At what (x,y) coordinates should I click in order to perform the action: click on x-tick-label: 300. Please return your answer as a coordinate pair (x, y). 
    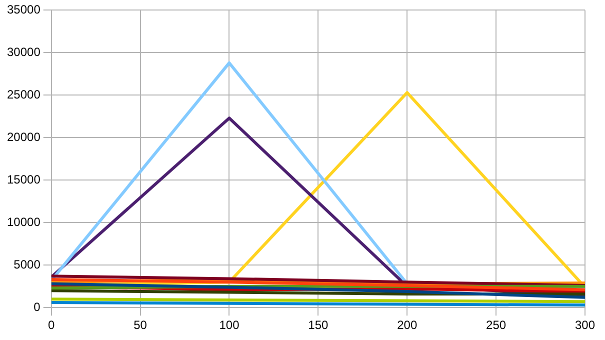
    Looking at the image, I should click on (585, 325).